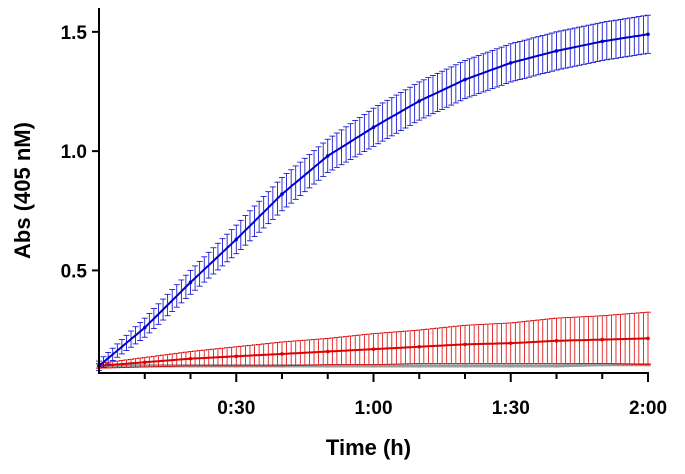  What do you see at coordinates (74, 271) in the screenshot?
I see `y-tick-label: 0.5` at bounding box center [74, 271].